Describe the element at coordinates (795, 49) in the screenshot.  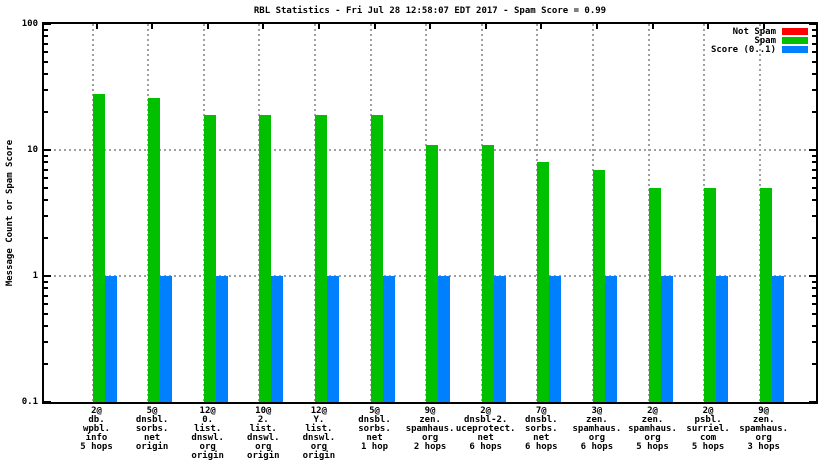
I see `legend-swatch-score` at that location.